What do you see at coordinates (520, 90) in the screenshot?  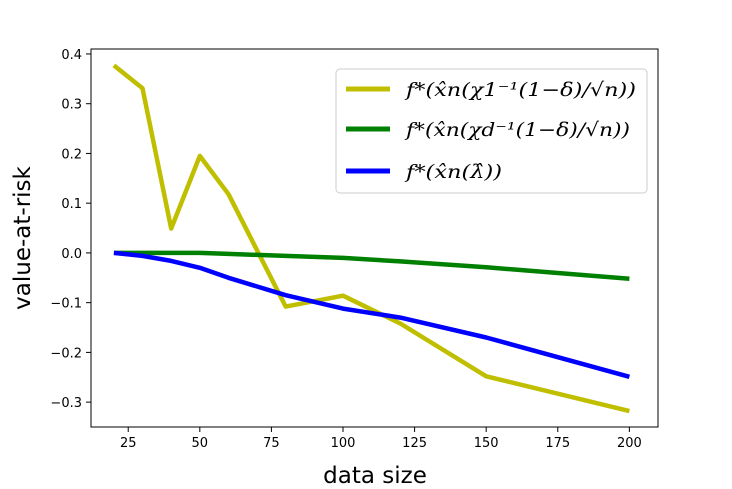 I see `legend-entry-series-1: f*(x̂n(χ1⁻¹(1−δ)/√n))` at bounding box center [520, 90].